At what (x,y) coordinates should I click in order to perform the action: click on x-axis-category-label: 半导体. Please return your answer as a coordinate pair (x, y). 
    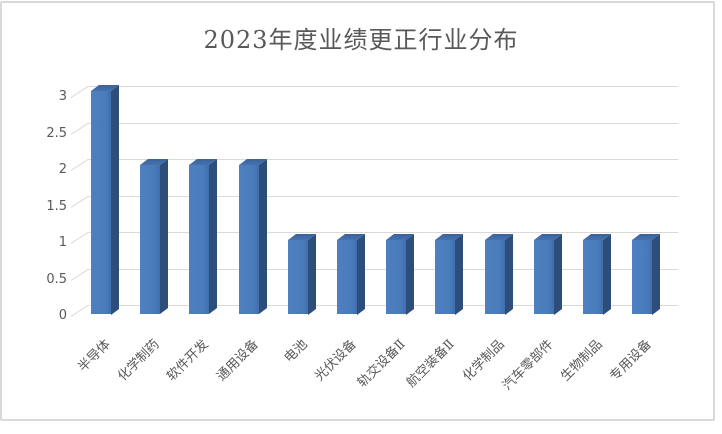
    Looking at the image, I should click on (94, 356).